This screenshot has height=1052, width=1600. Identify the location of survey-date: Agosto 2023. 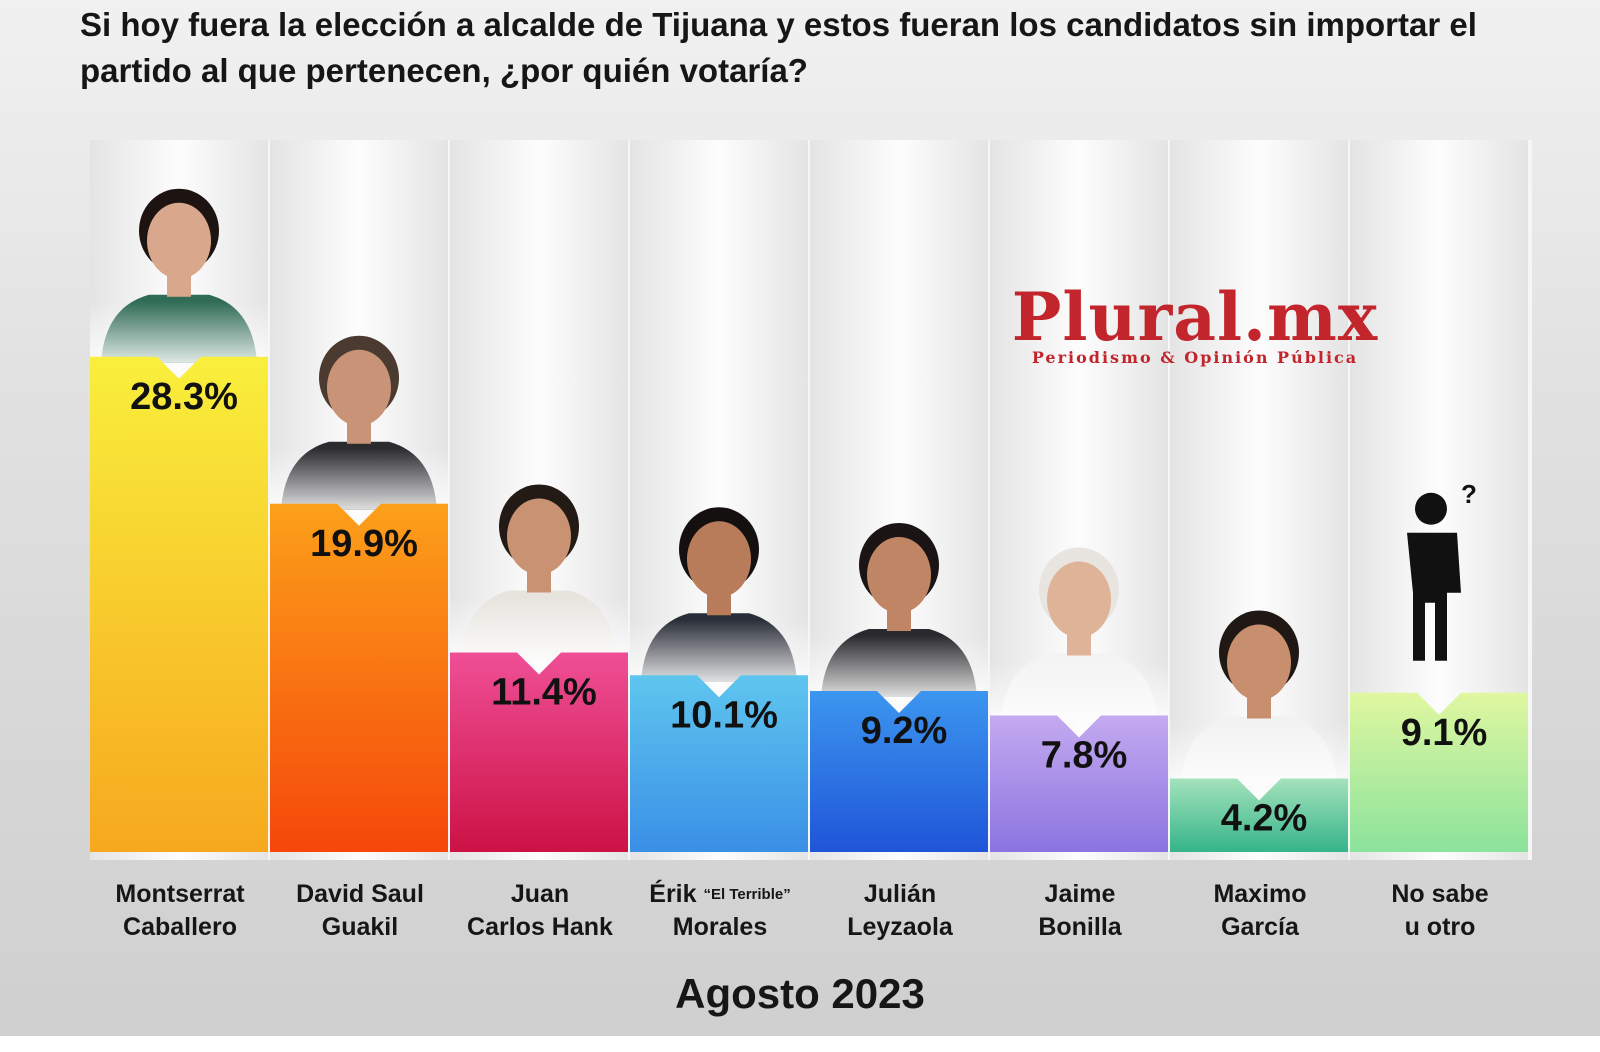
(800, 993).